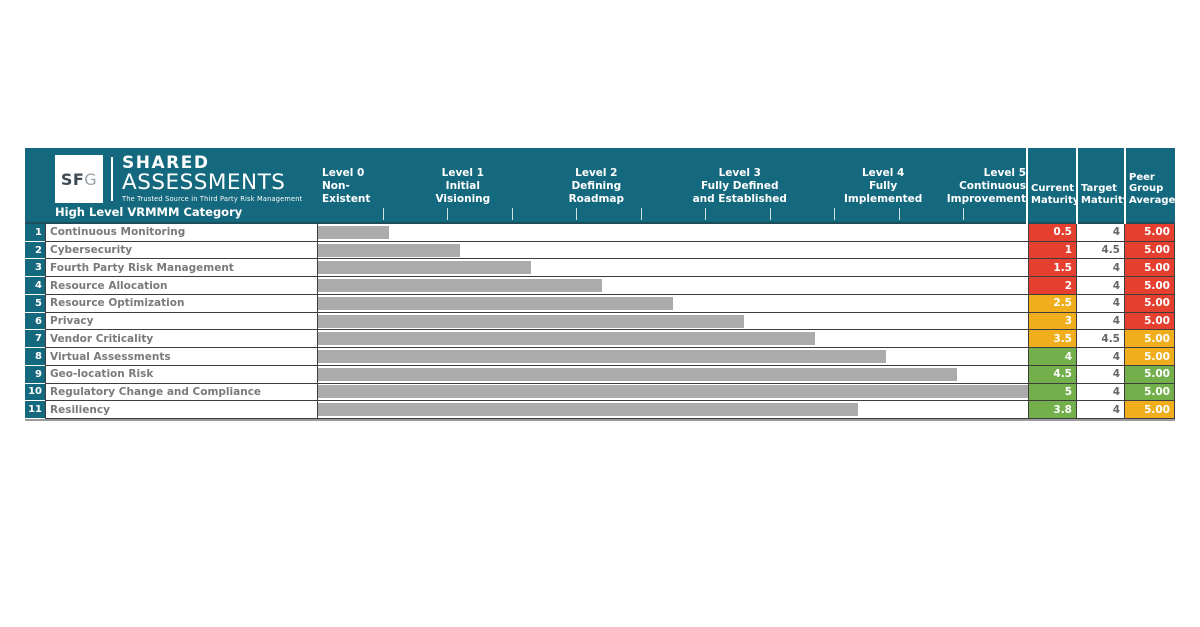  I want to click on level-0-label: Level 0 Non- Existent, so click(346, 186).